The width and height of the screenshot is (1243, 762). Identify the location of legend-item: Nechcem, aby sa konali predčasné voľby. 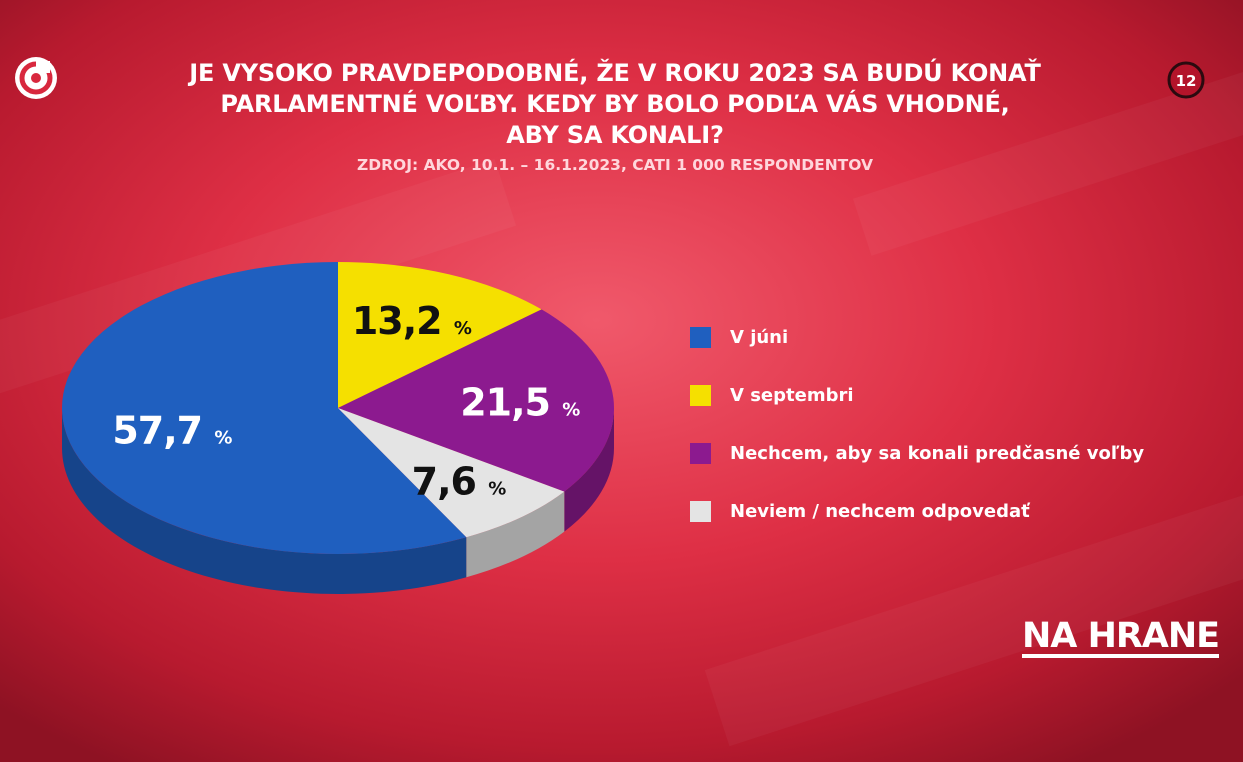
(917, 453).